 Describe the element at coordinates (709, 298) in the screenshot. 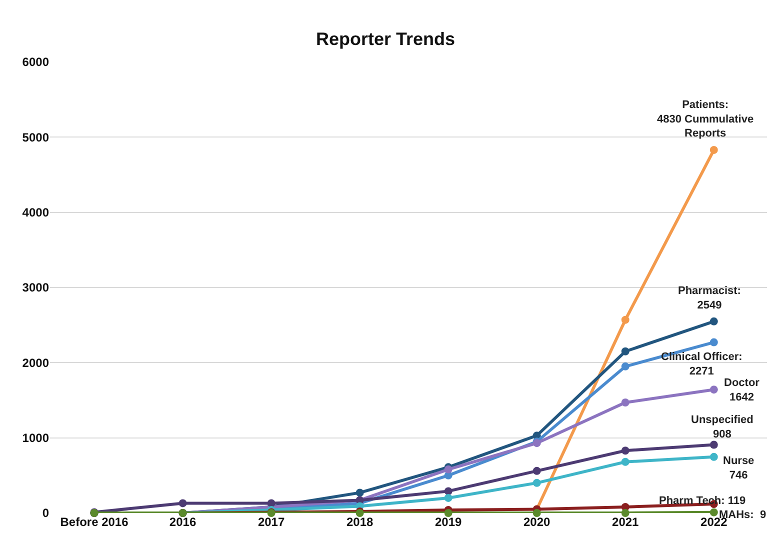

I see `annotation: Pharmacist: 2549` at that location.